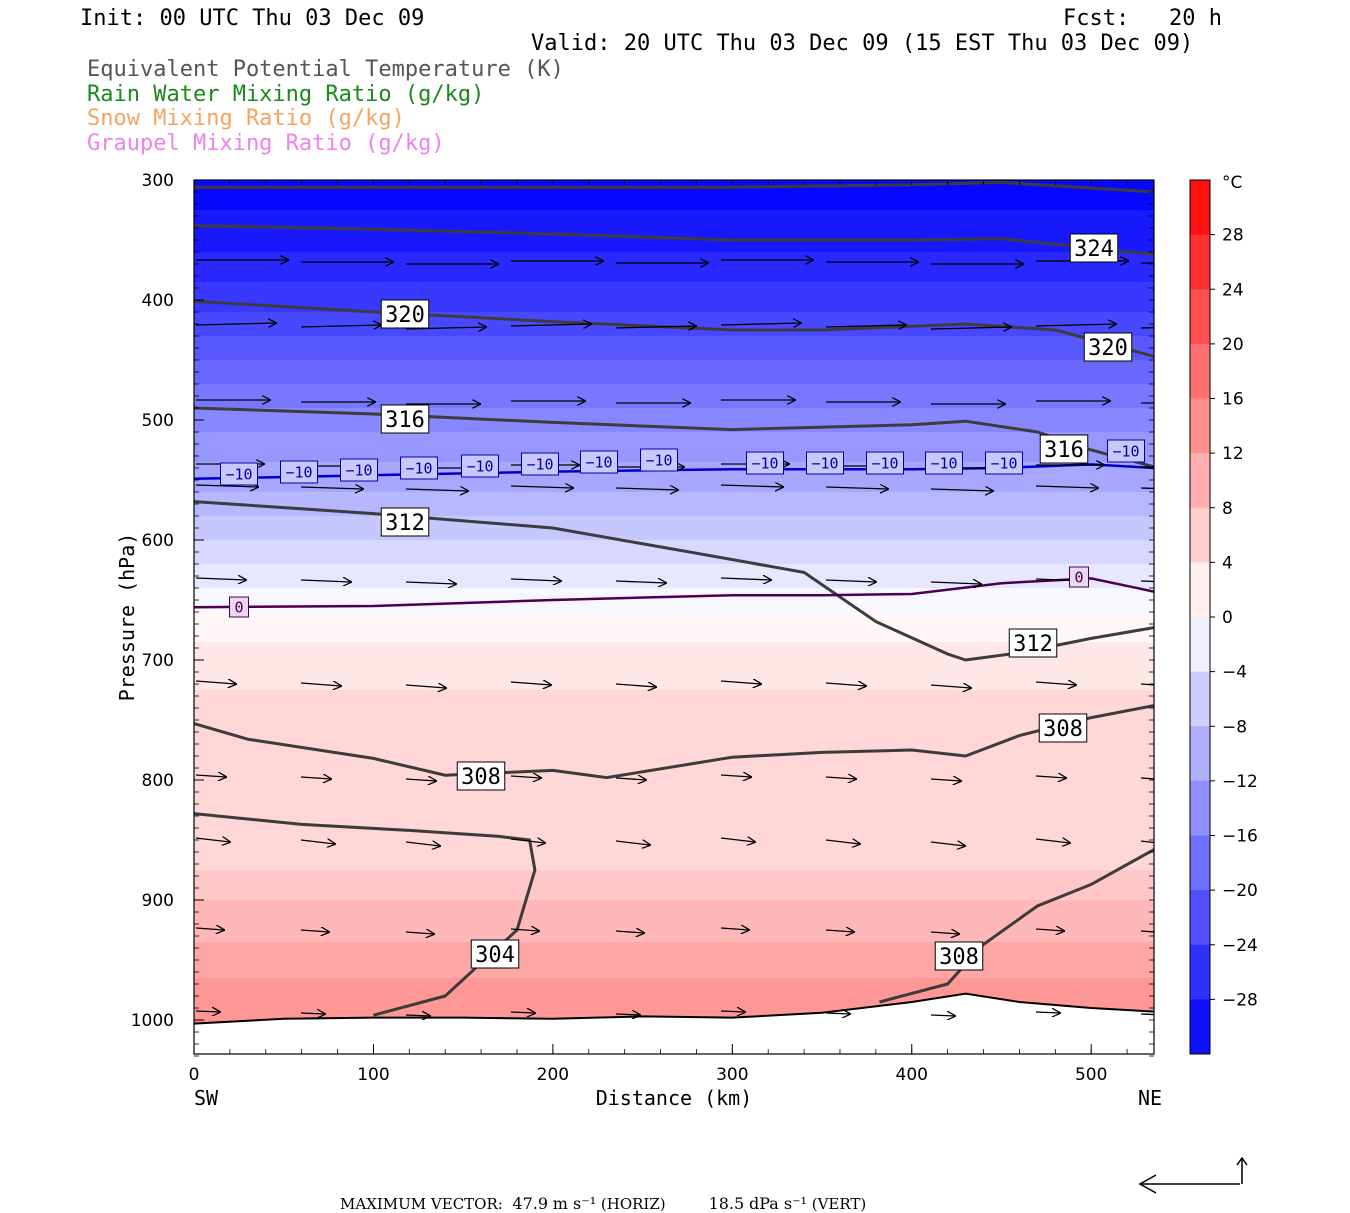  Describe the element at coordinates (495, 954) in the screenshot. I see `theta-e-label: 304` at that location.